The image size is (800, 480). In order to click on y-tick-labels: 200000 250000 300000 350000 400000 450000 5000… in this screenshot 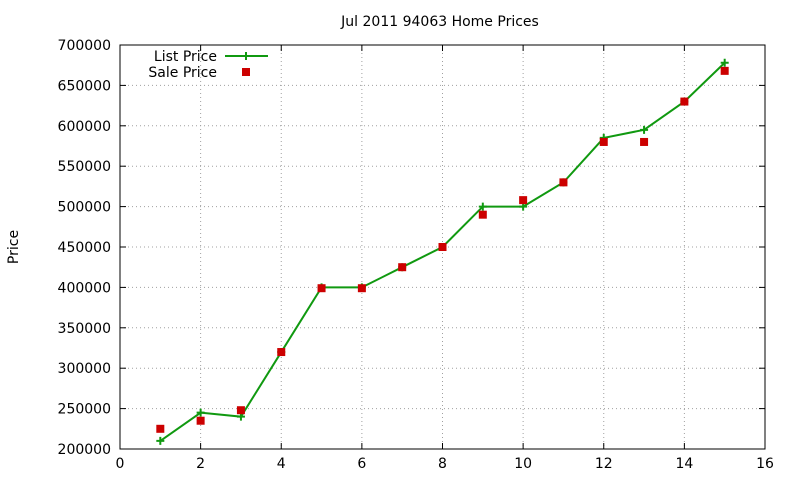, I will do `click(84, 248)`.